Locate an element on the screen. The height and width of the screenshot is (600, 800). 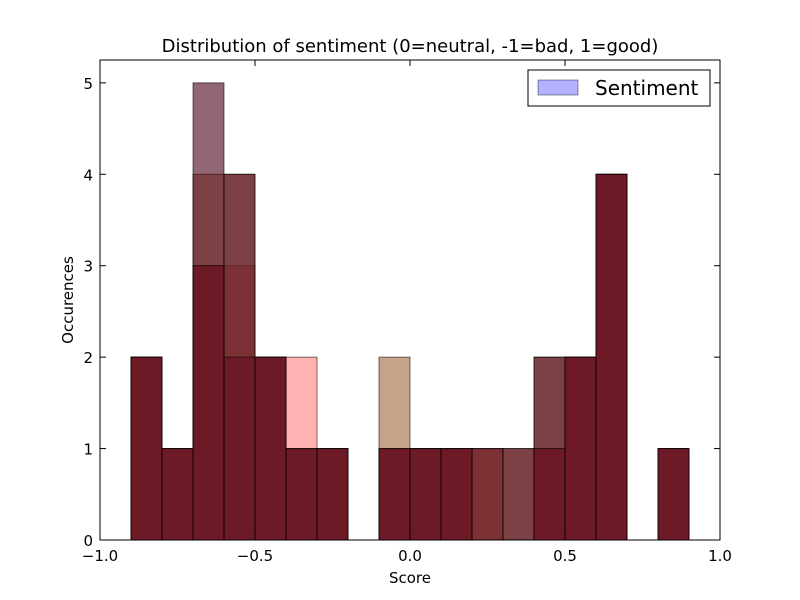
legend-box is located at coordinates (619, 88).